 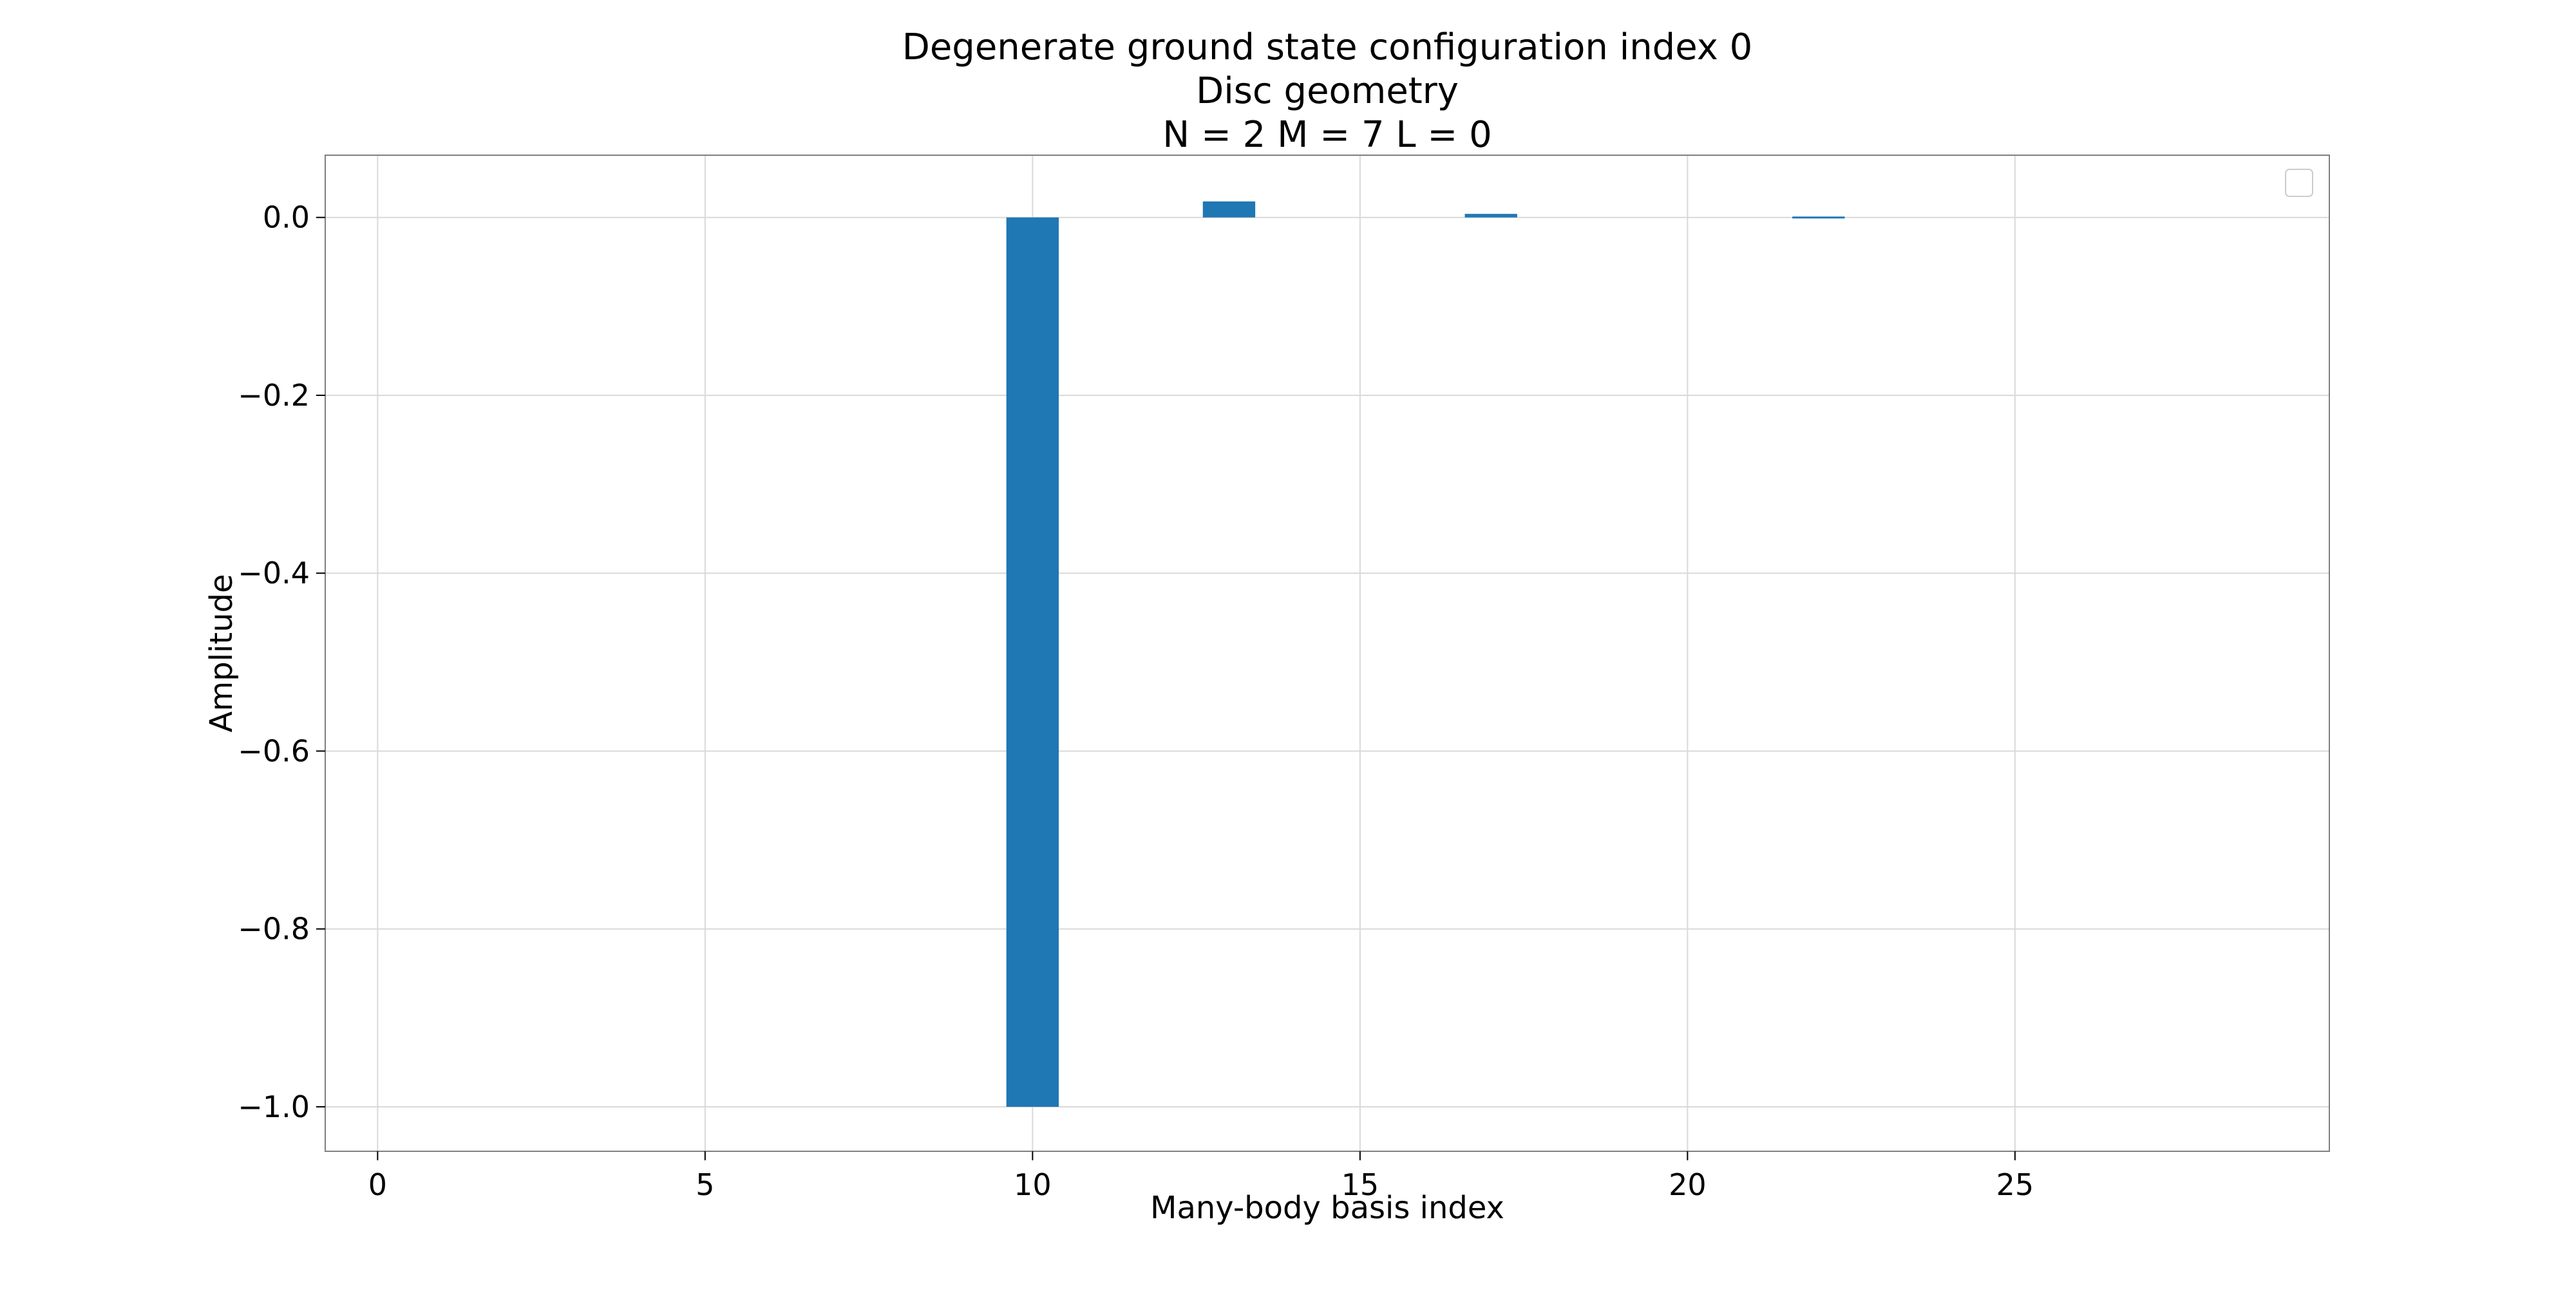 What do you see at coordinates (1360, 1184) in the screenshot?
I see `x-tick-label: 15` at bounding box center [1360, 1184].